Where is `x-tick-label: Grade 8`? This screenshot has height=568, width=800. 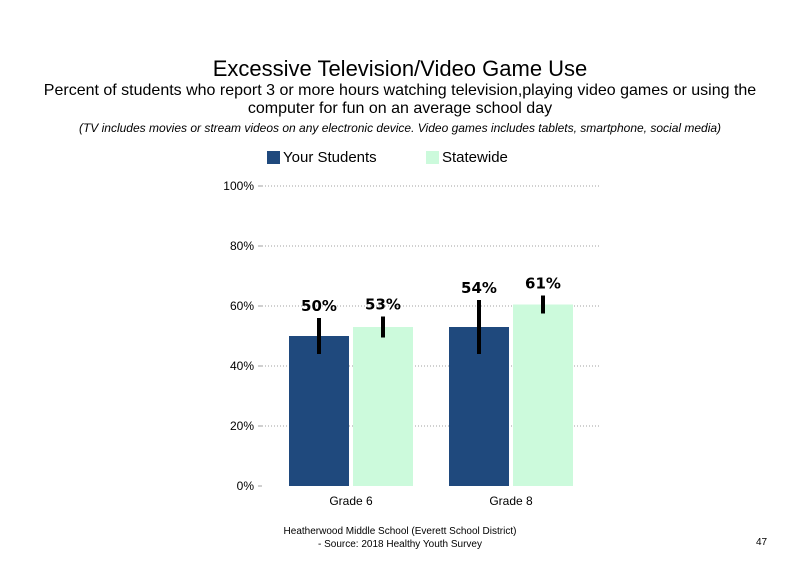
x-tick-label: Grade 8 is located at coordinates (511, 501).